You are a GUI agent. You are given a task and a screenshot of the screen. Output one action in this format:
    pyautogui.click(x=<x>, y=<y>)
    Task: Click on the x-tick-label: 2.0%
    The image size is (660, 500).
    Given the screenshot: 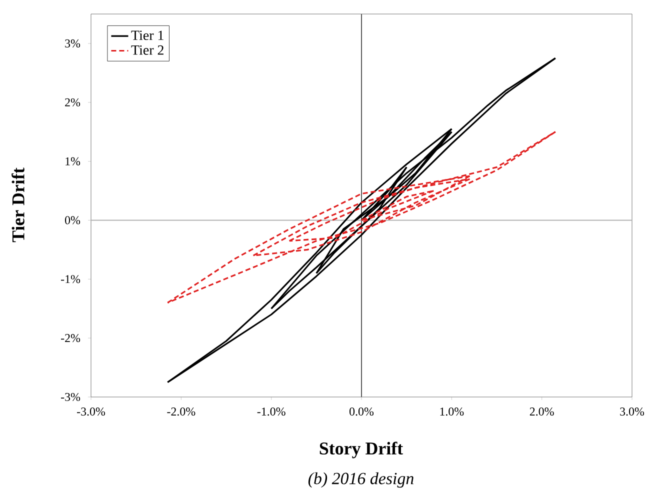 What is the action you would take?
    pyautogui.click(x=542, y=412)
    